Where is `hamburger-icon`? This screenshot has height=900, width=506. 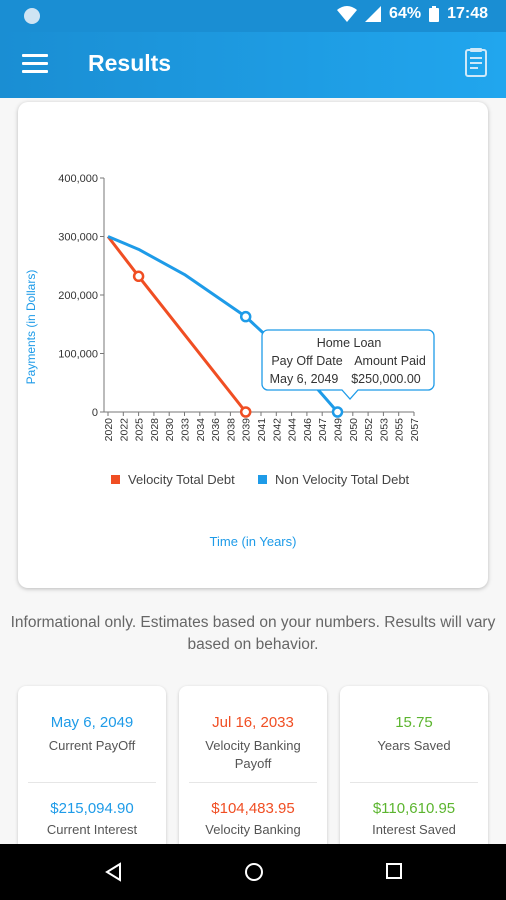 hamburger-icon is located at coordinates (35, 64).